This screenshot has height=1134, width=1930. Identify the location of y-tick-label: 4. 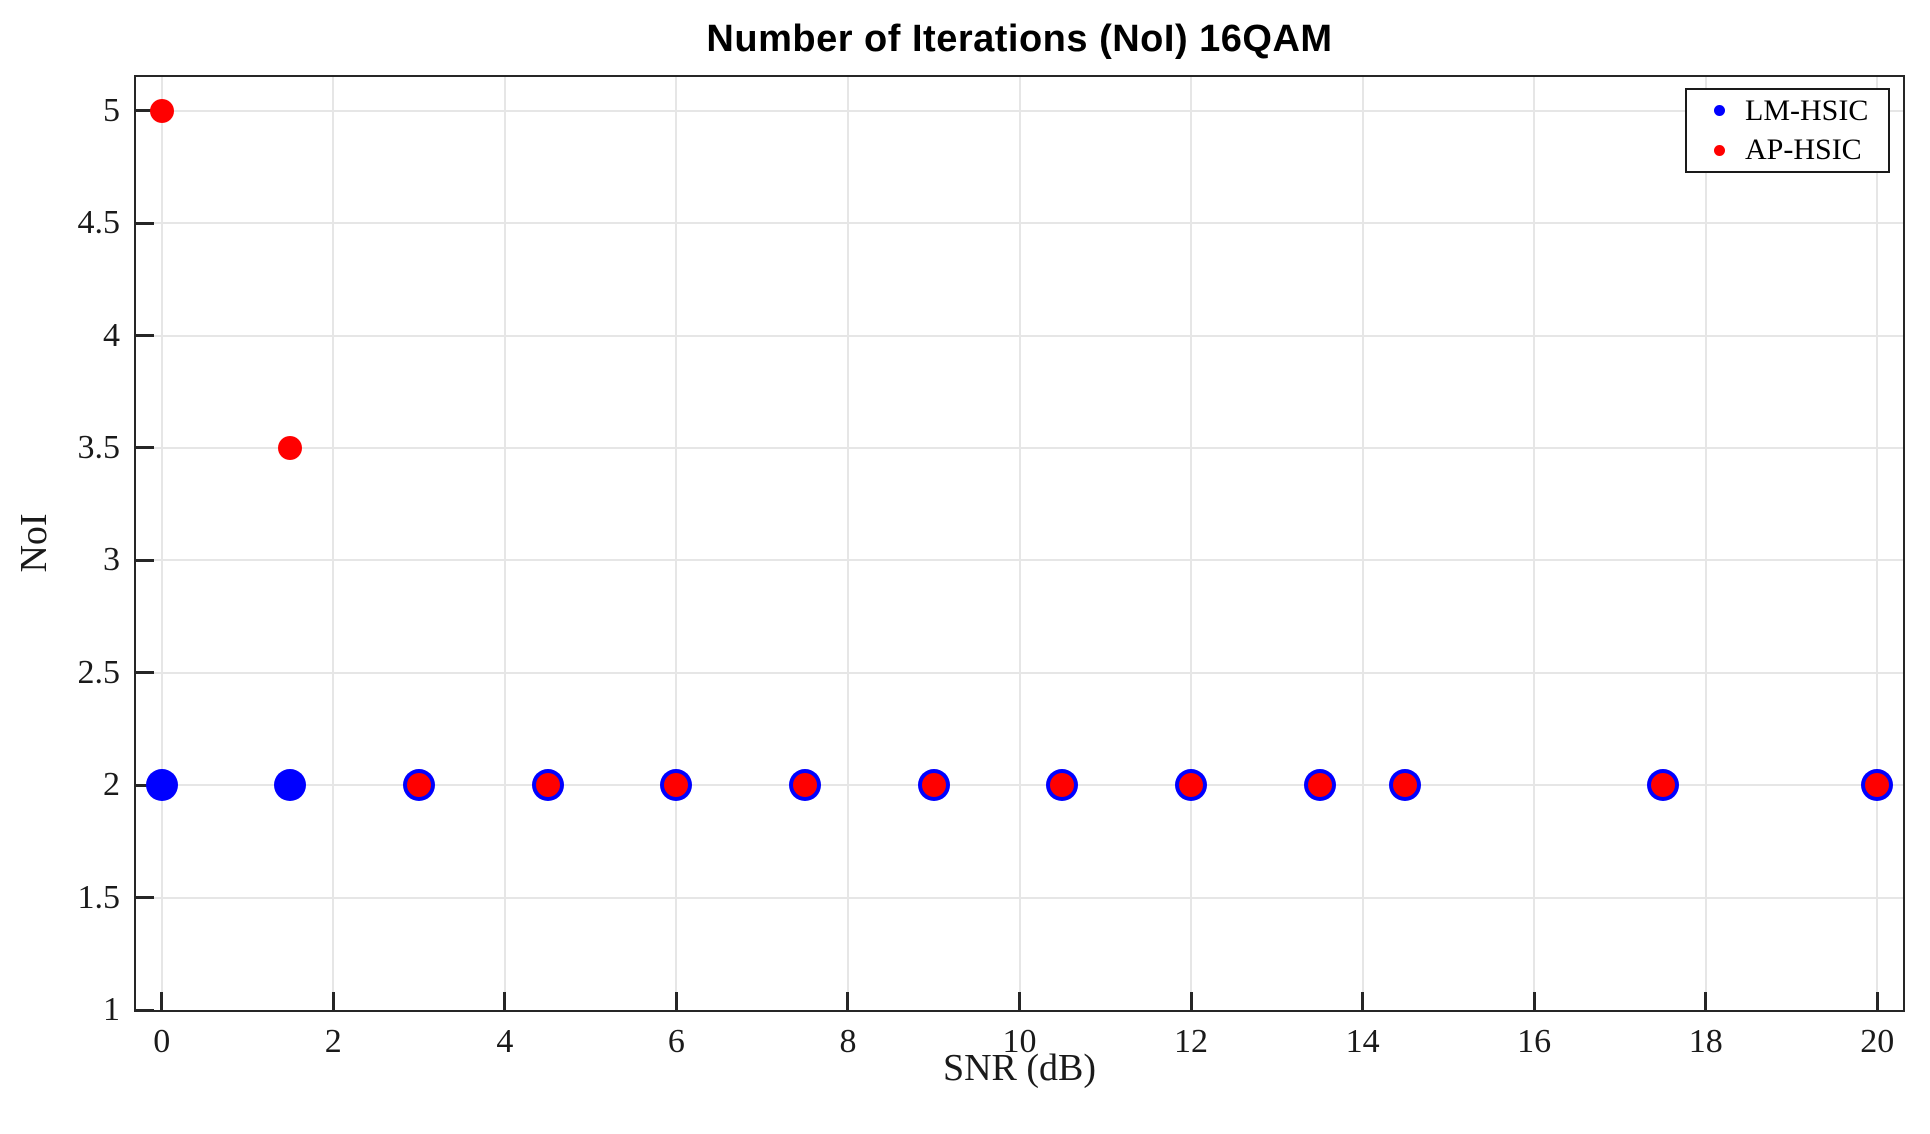
(111, 335).